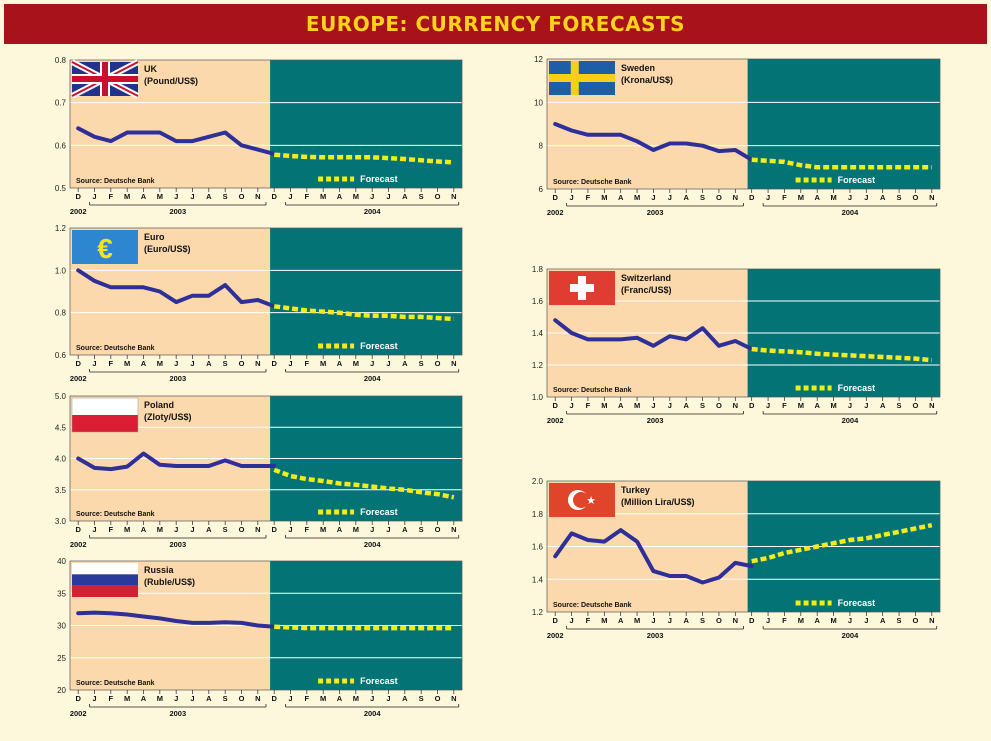 This screenshot has width=991, height=741. I want to click on source-label: Source: Deutsche Bank, so click(115, 181).